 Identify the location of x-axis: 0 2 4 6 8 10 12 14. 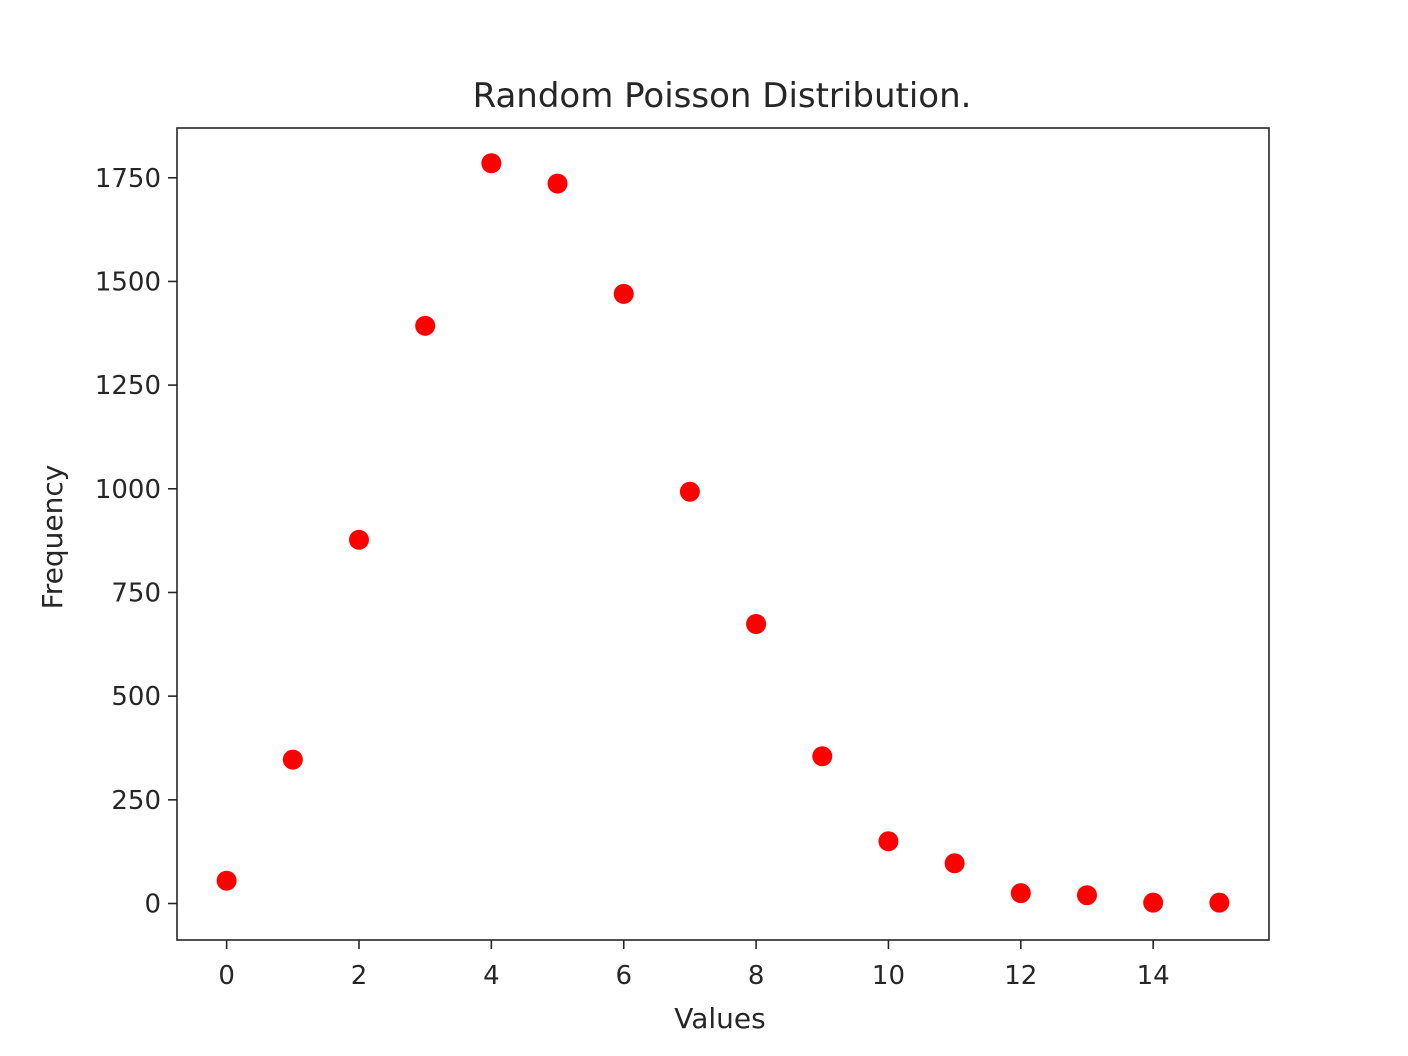
(694, 965).